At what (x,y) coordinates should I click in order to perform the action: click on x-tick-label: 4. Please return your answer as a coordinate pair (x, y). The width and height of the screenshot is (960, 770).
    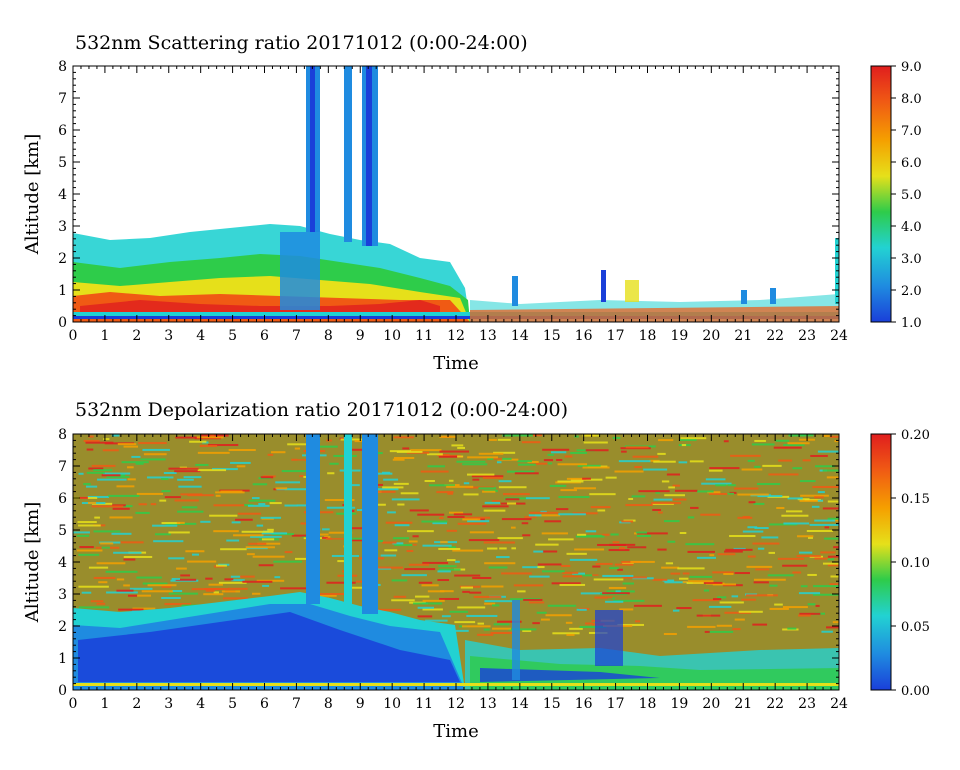
    Looking at the image, I should click on (200, 336).